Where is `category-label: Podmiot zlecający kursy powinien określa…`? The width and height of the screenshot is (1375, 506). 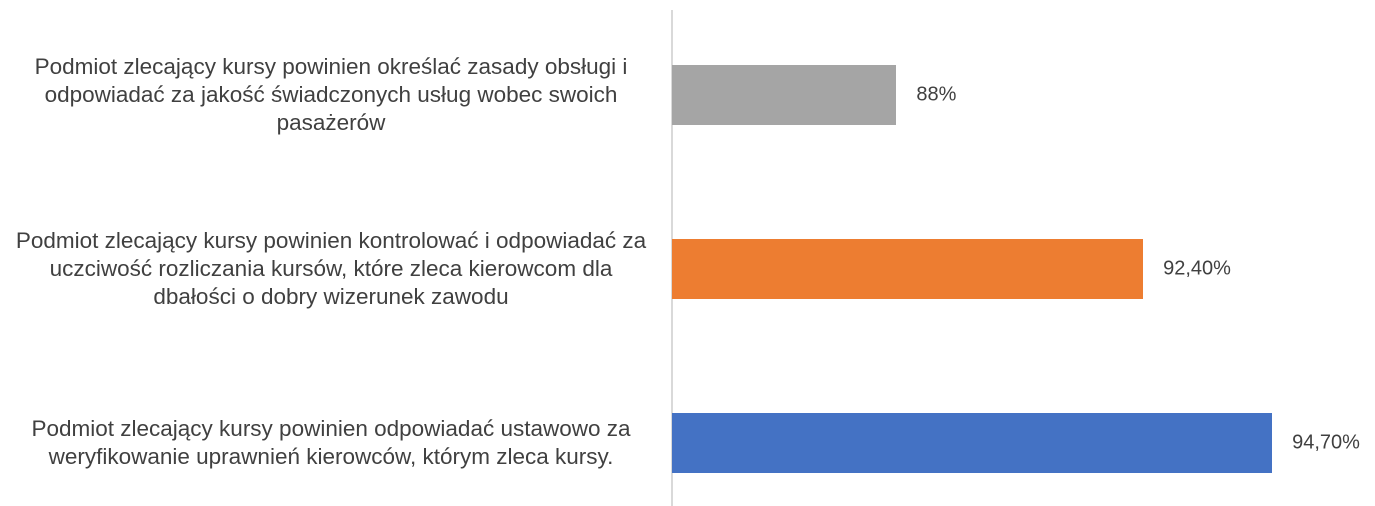 category-label: Podmiot zlecający kursy powinien określa… is located at coordinates (331, 94).